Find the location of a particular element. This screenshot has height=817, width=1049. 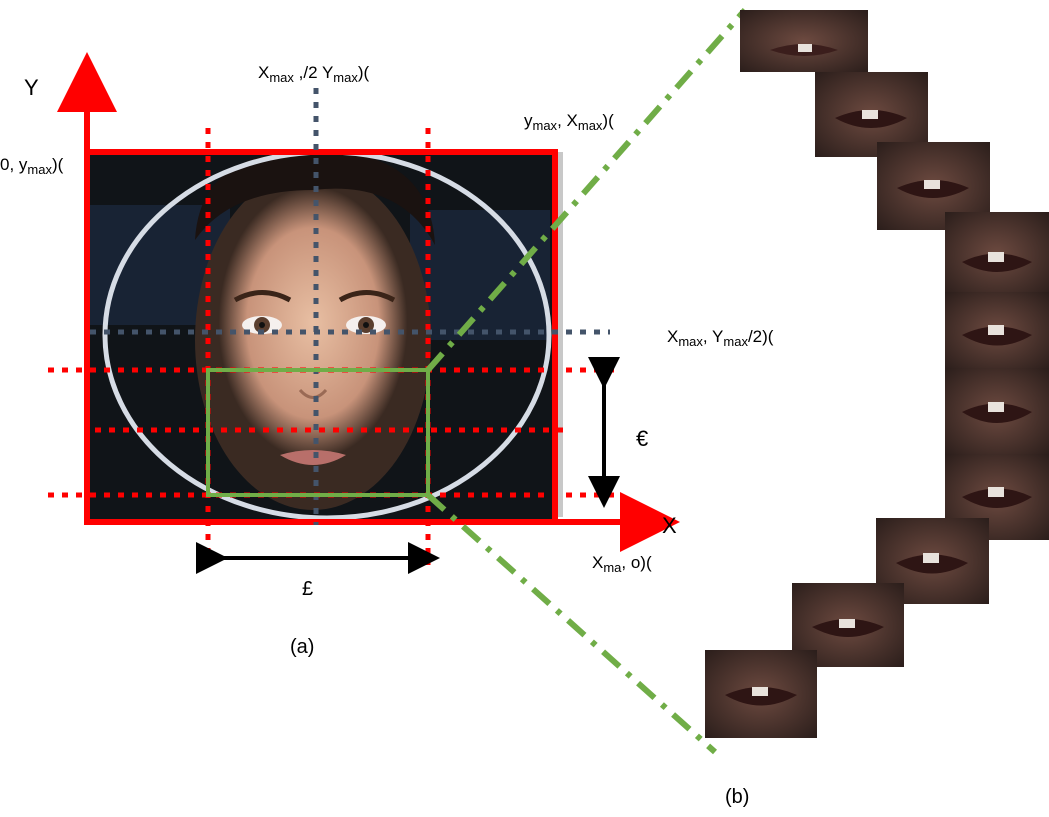

label-bottom-right: Xma, o)( is located at coordinates (622, 564).